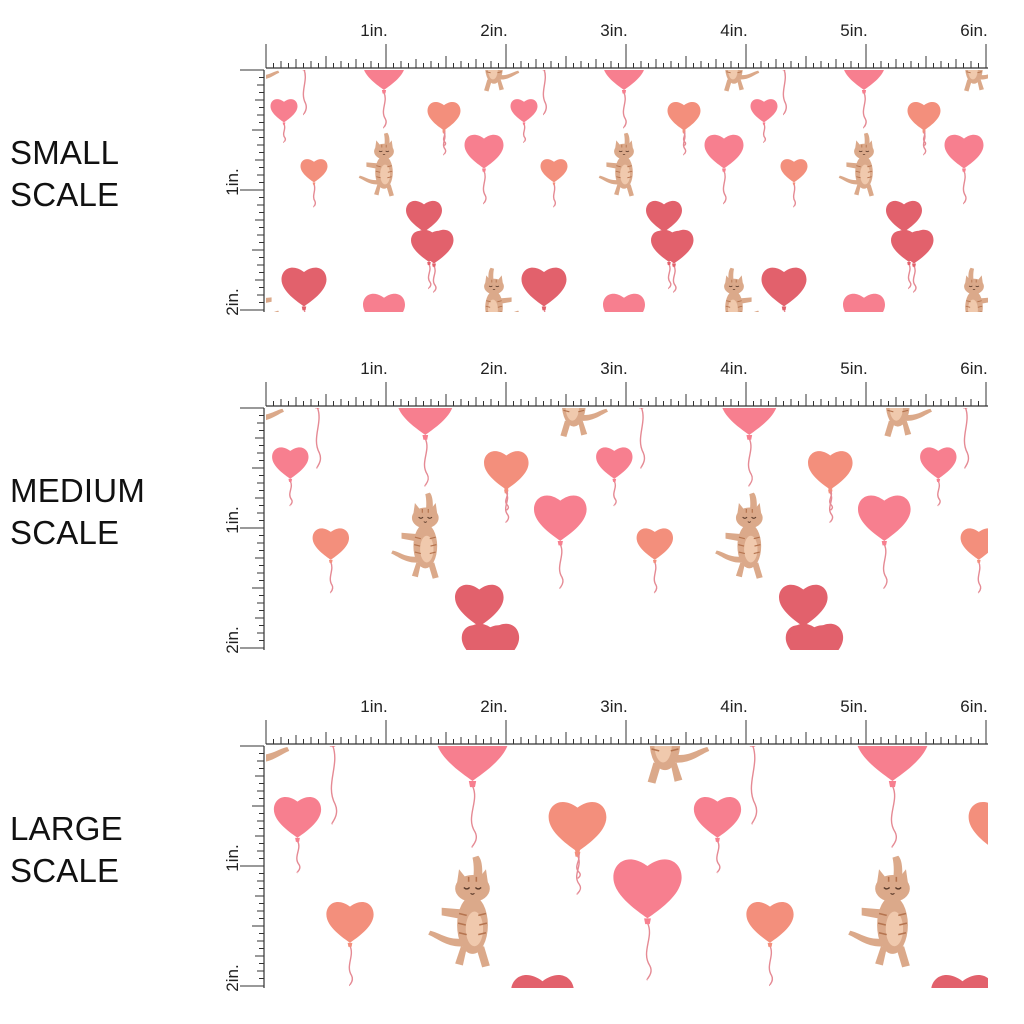  What do you see at coordinates (65, 870) in the screenshot?
I see `large-scale-label-line2: SCALE` at bounding box center [65, 870].